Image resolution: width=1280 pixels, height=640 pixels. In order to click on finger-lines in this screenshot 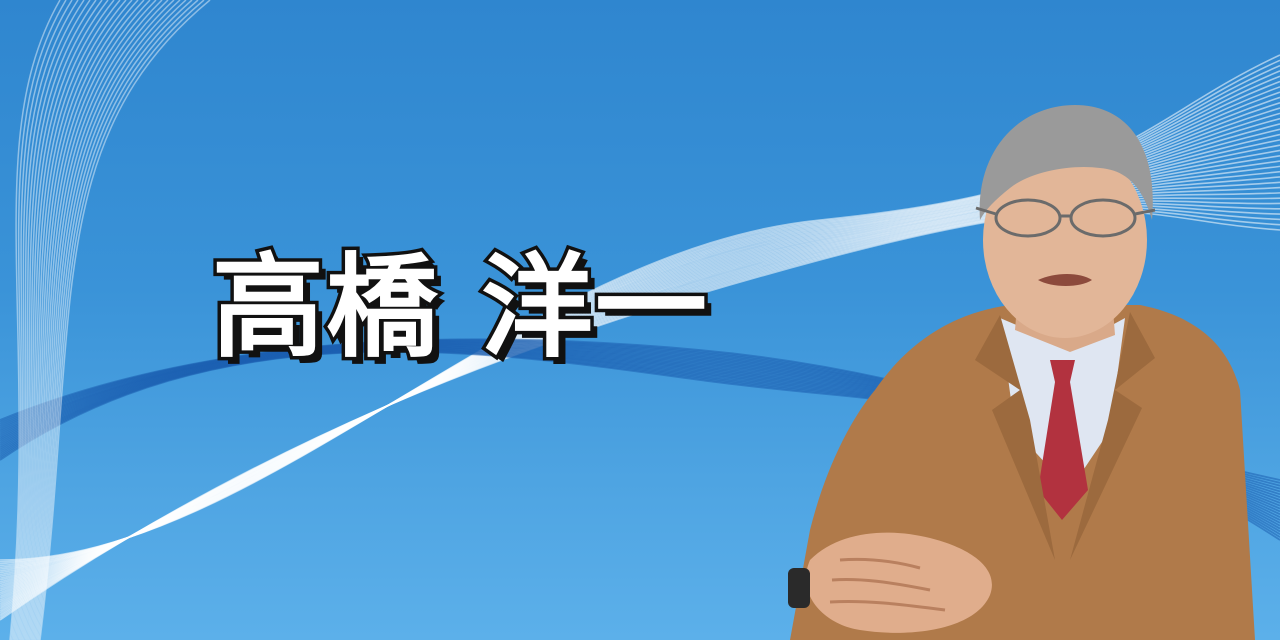, I will do `click(887, 584)`.